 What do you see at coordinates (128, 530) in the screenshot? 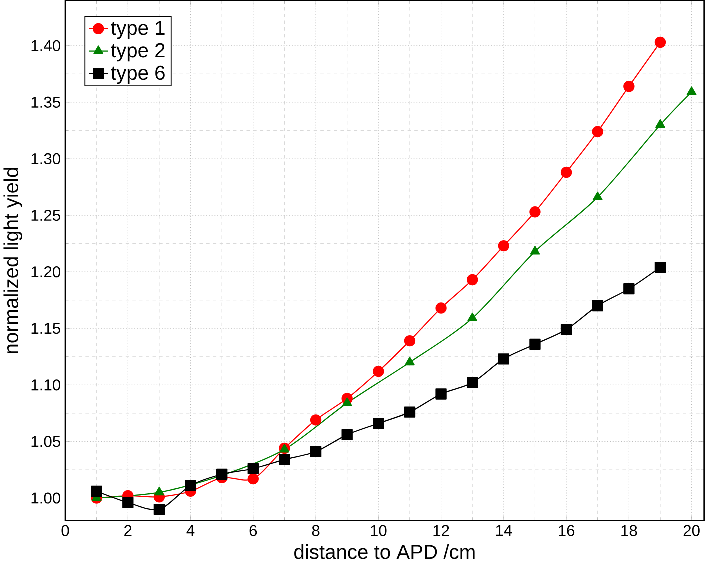
I see `x-tick-label: 2` at bounding box center [128, 530].